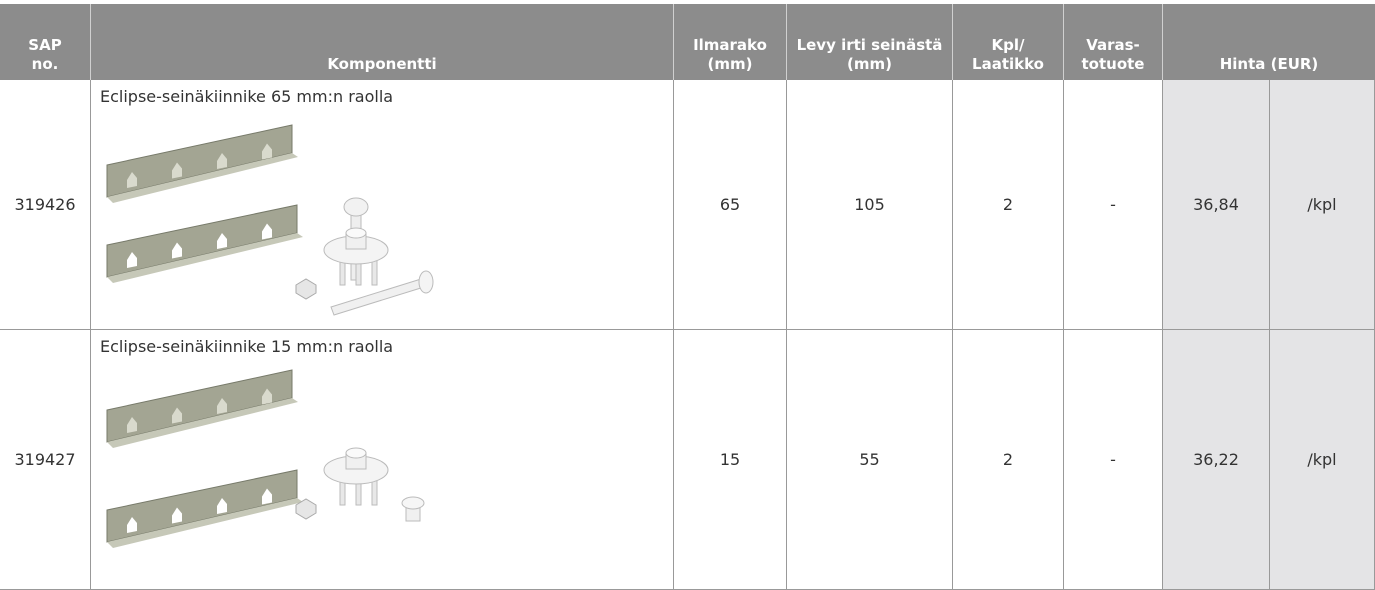  I want to click on header-cell: SAP no., so click(45, 42).